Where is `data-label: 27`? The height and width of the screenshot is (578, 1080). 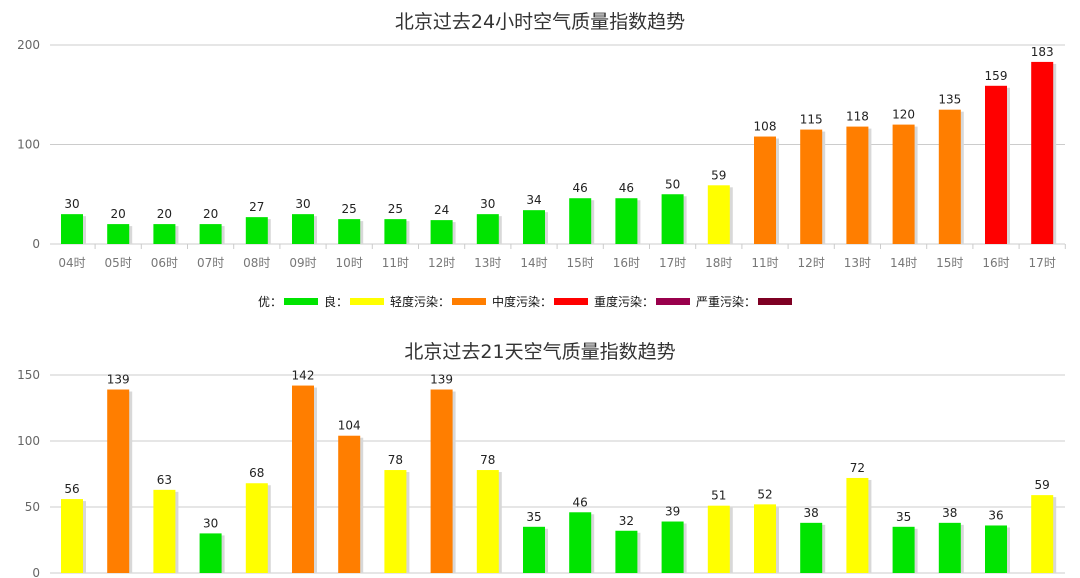 data-label: 27 is located at coordinates (256, 207).